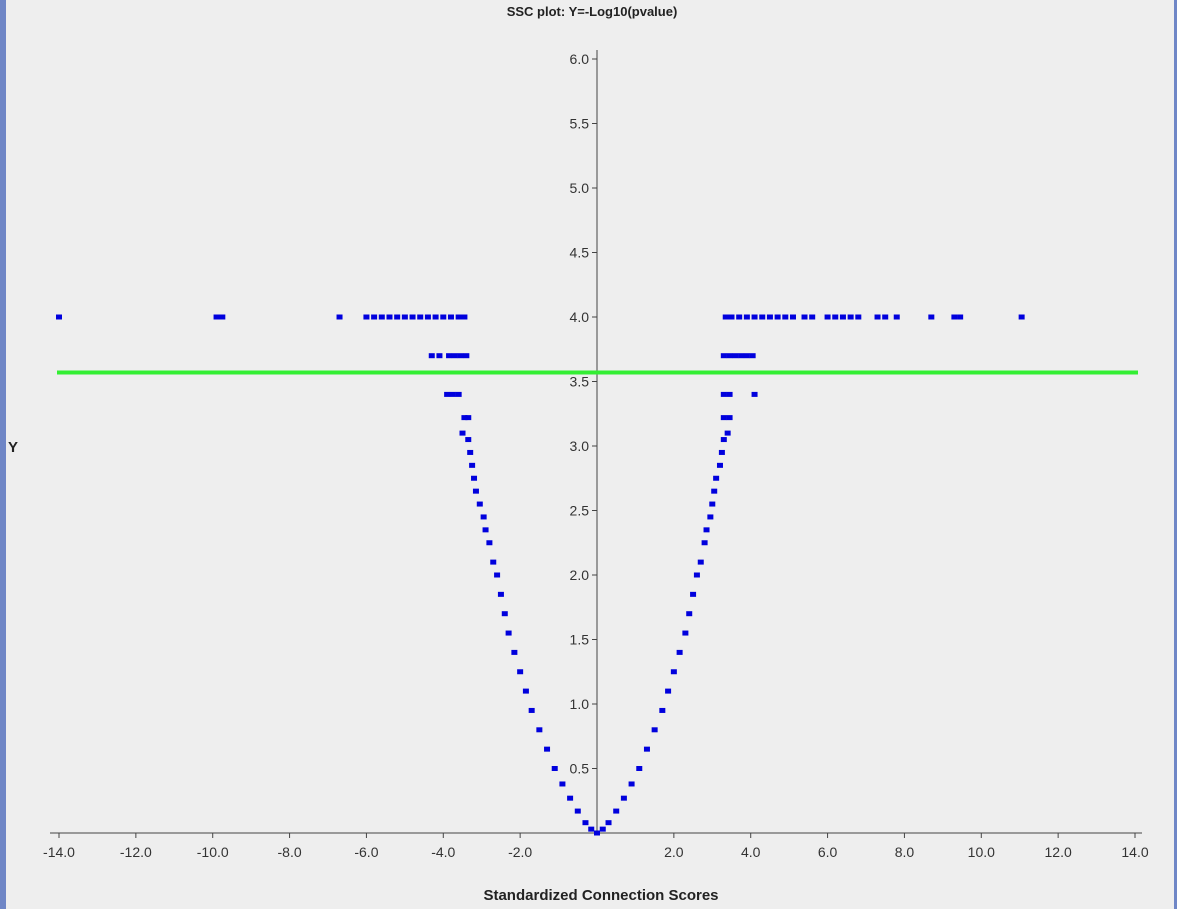 The image size is (1177, 909). Describe the element at coordinates (520, 852) in the screenshot. I see `x-tick-label: -2.0` at that location.